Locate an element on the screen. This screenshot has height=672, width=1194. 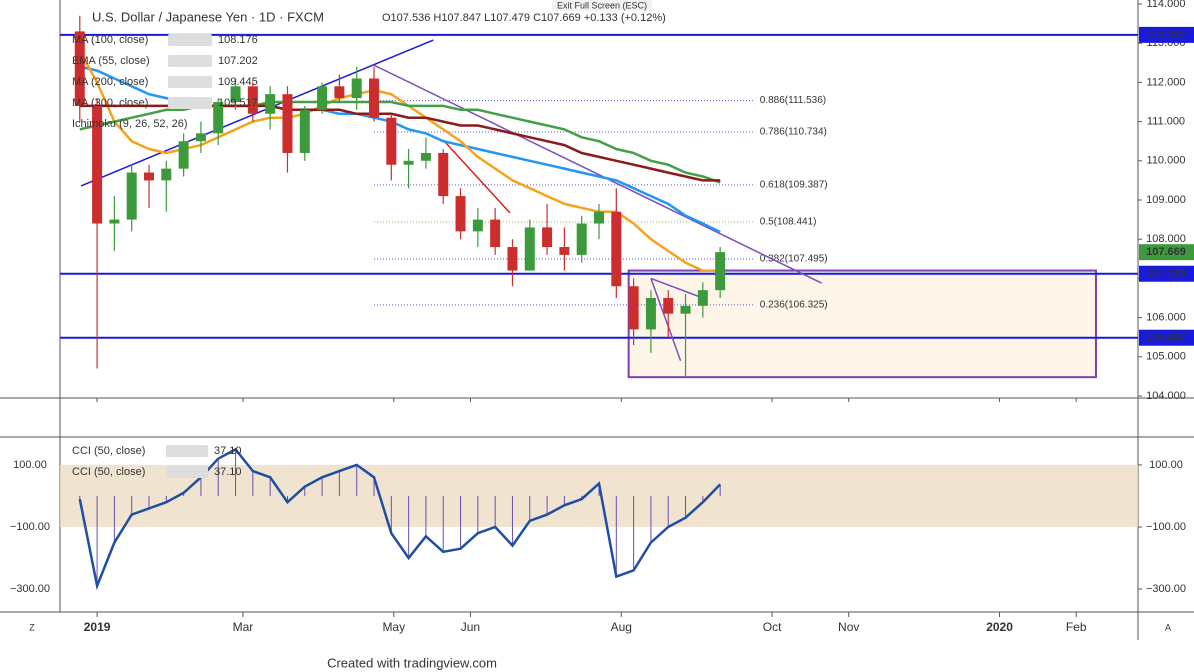
footer: Created with tradingview.com is located at coordinates (412, 662).